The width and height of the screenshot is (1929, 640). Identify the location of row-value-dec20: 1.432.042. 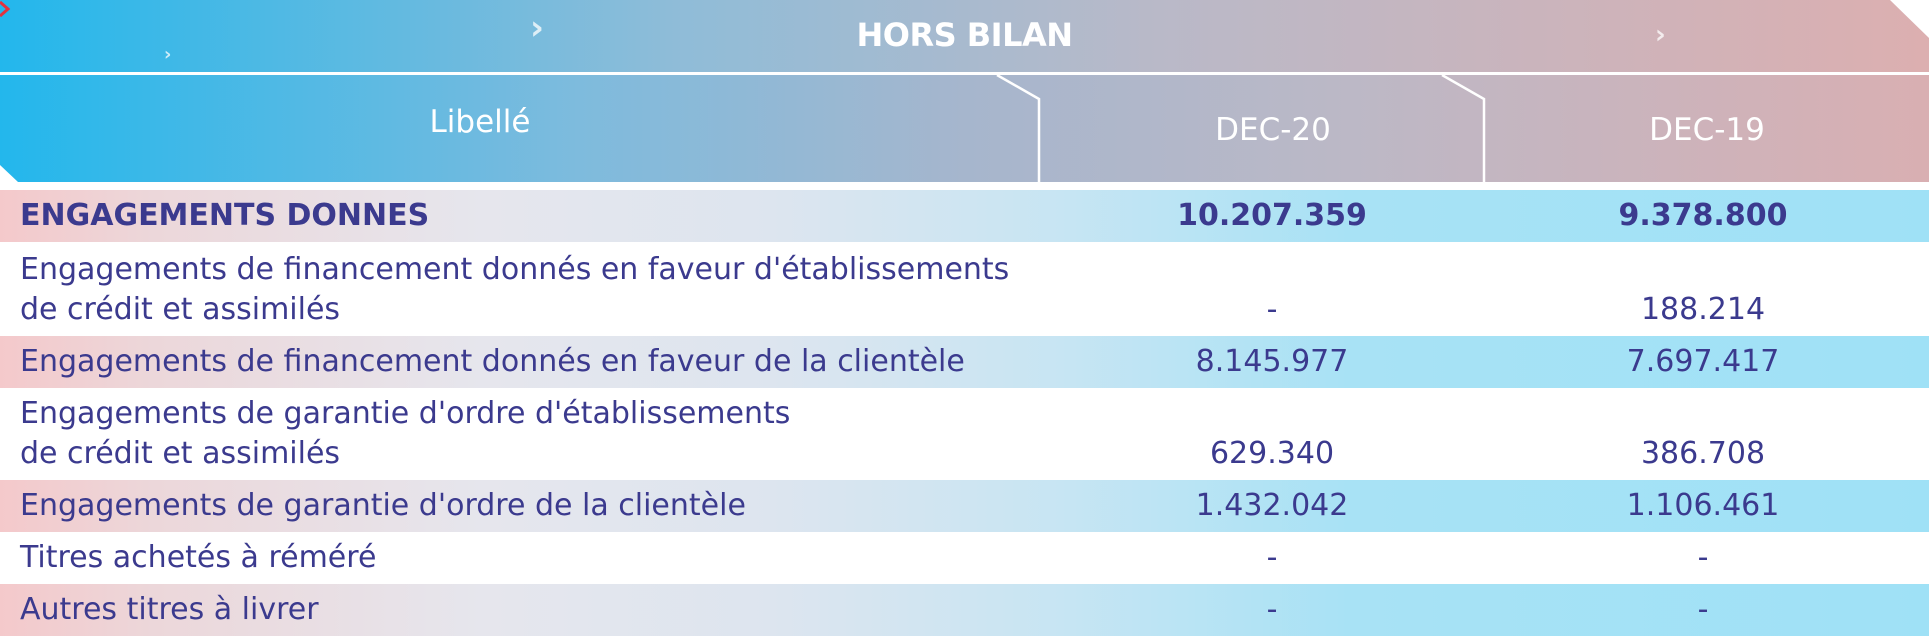
(1272, 505).